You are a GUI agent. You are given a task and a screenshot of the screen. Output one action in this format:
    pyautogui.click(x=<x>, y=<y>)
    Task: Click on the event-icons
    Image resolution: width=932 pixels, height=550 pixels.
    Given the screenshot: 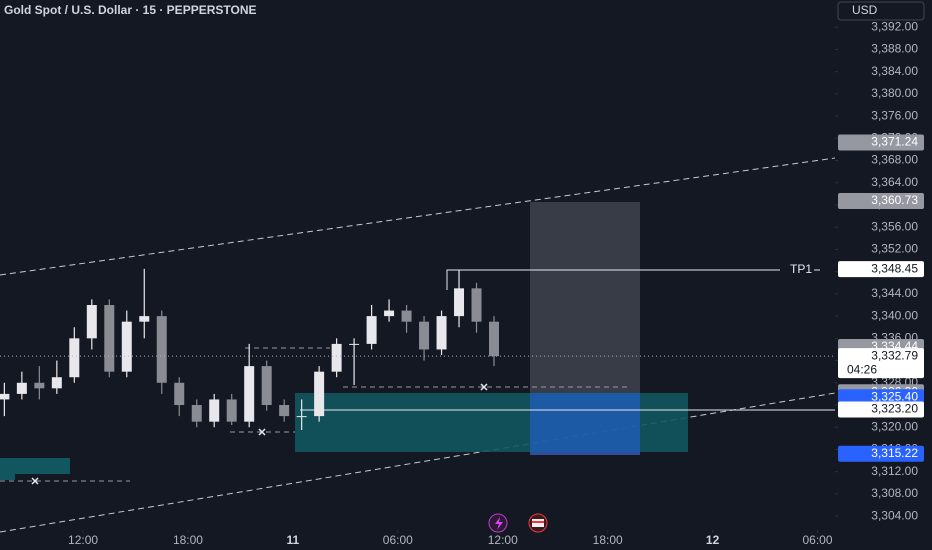 What is the action you would take?
    pyautogui.click(x=518, y=523)
    